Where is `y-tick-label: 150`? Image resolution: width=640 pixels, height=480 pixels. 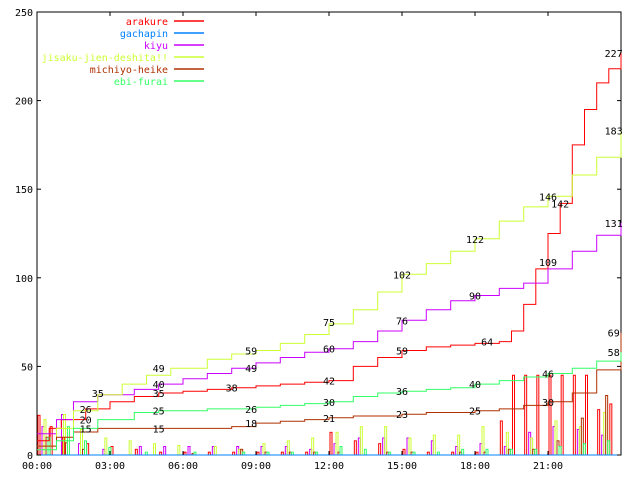
y-tick-label: 150 is located at coordinates (24, 190).